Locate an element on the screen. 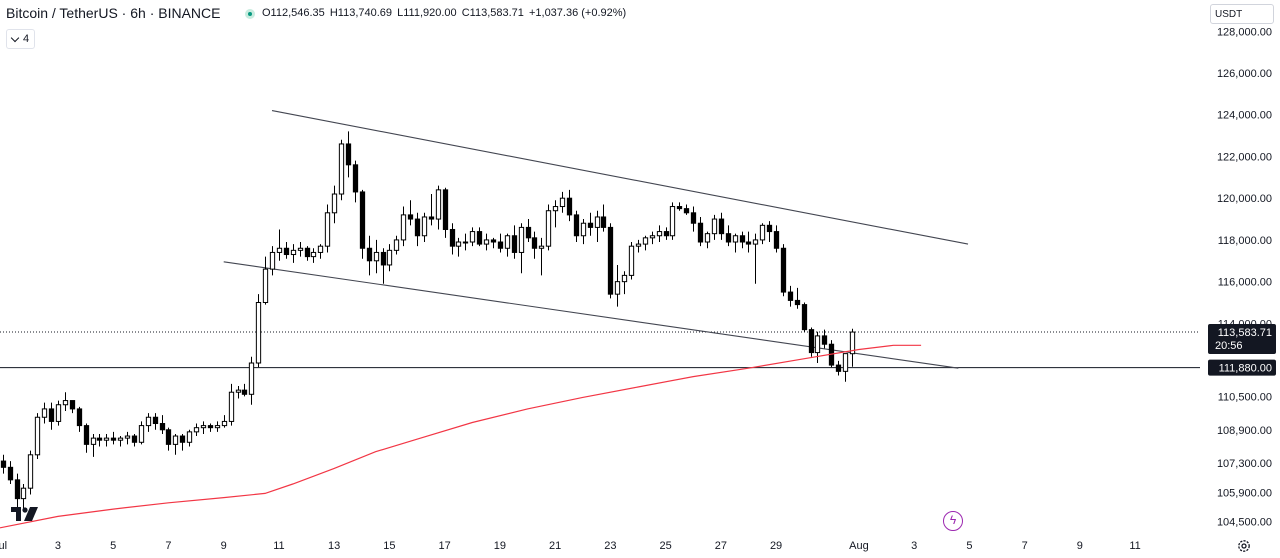 The width and height of the screenshot is (1280, 558). currency-selector: USDT is located at coordinates (1242, 14).